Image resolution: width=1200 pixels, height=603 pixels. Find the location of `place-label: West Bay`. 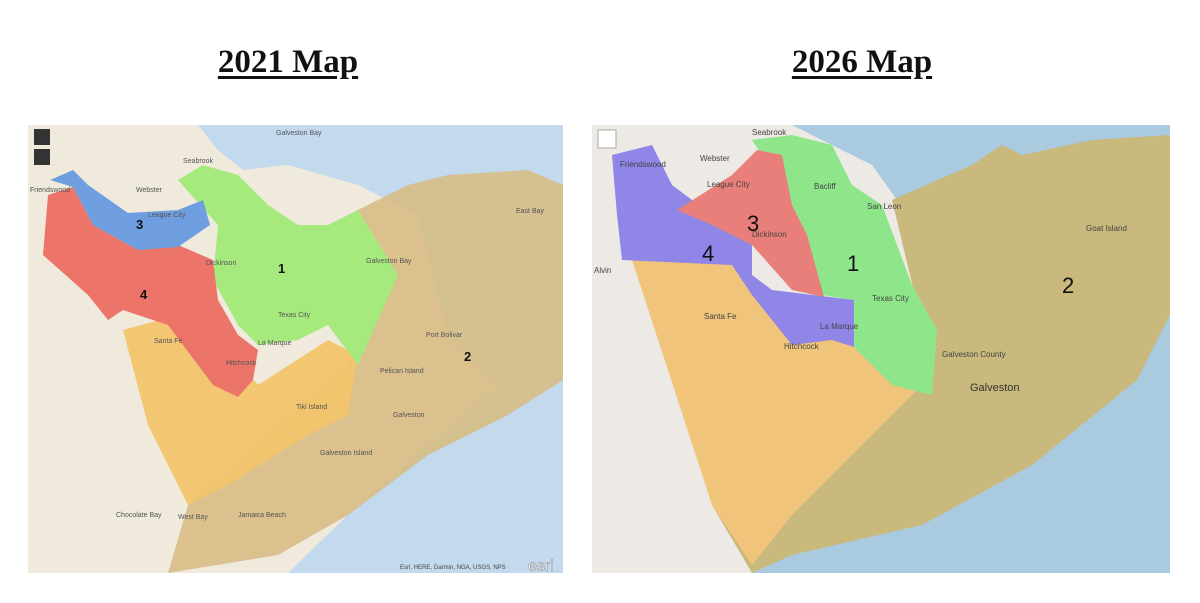

place-label: West Bay is located at coordinates (193, 517).